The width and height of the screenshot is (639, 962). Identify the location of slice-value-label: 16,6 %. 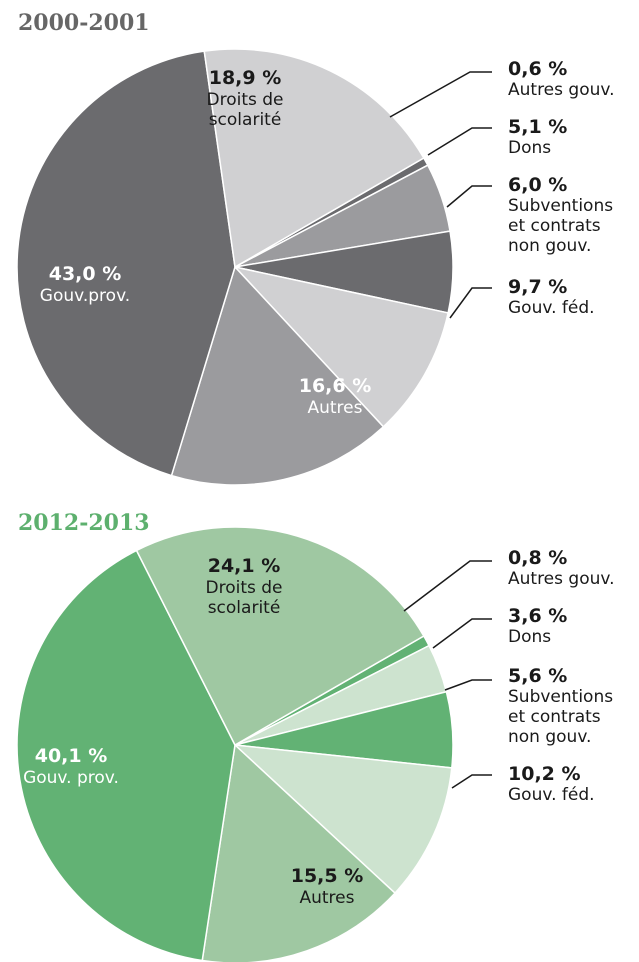
(335, 386).